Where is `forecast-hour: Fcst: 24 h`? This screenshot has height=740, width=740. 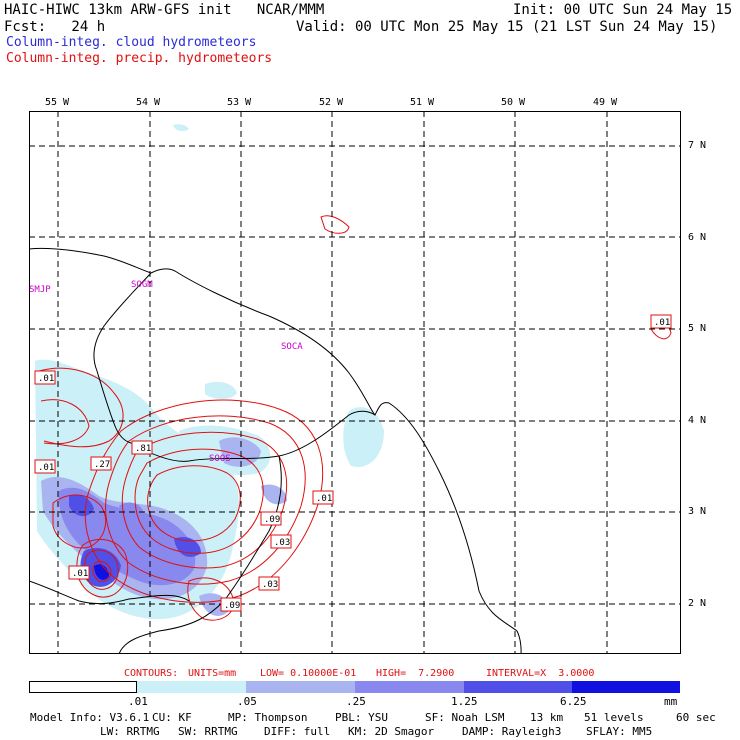 forecast-hour: Fcst: 24 h is located at coordinates (55, 27).